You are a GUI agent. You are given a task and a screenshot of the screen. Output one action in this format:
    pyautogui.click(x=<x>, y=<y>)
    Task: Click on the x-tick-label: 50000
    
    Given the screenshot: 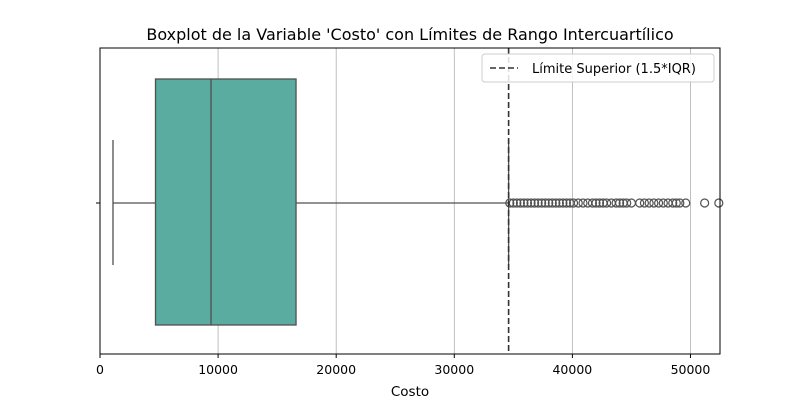 What is the action you would take?
    pyautogui.click(x=691, y=369)
    